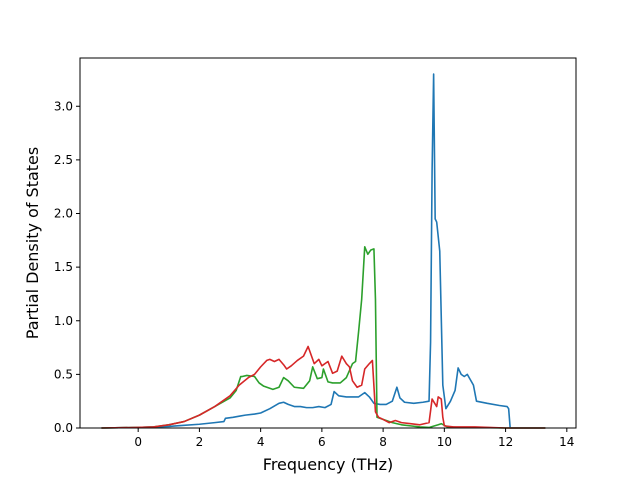 This screenshot has height=480, width=640. I want to click on y-tick-label: 1.5, so click(63, 267).